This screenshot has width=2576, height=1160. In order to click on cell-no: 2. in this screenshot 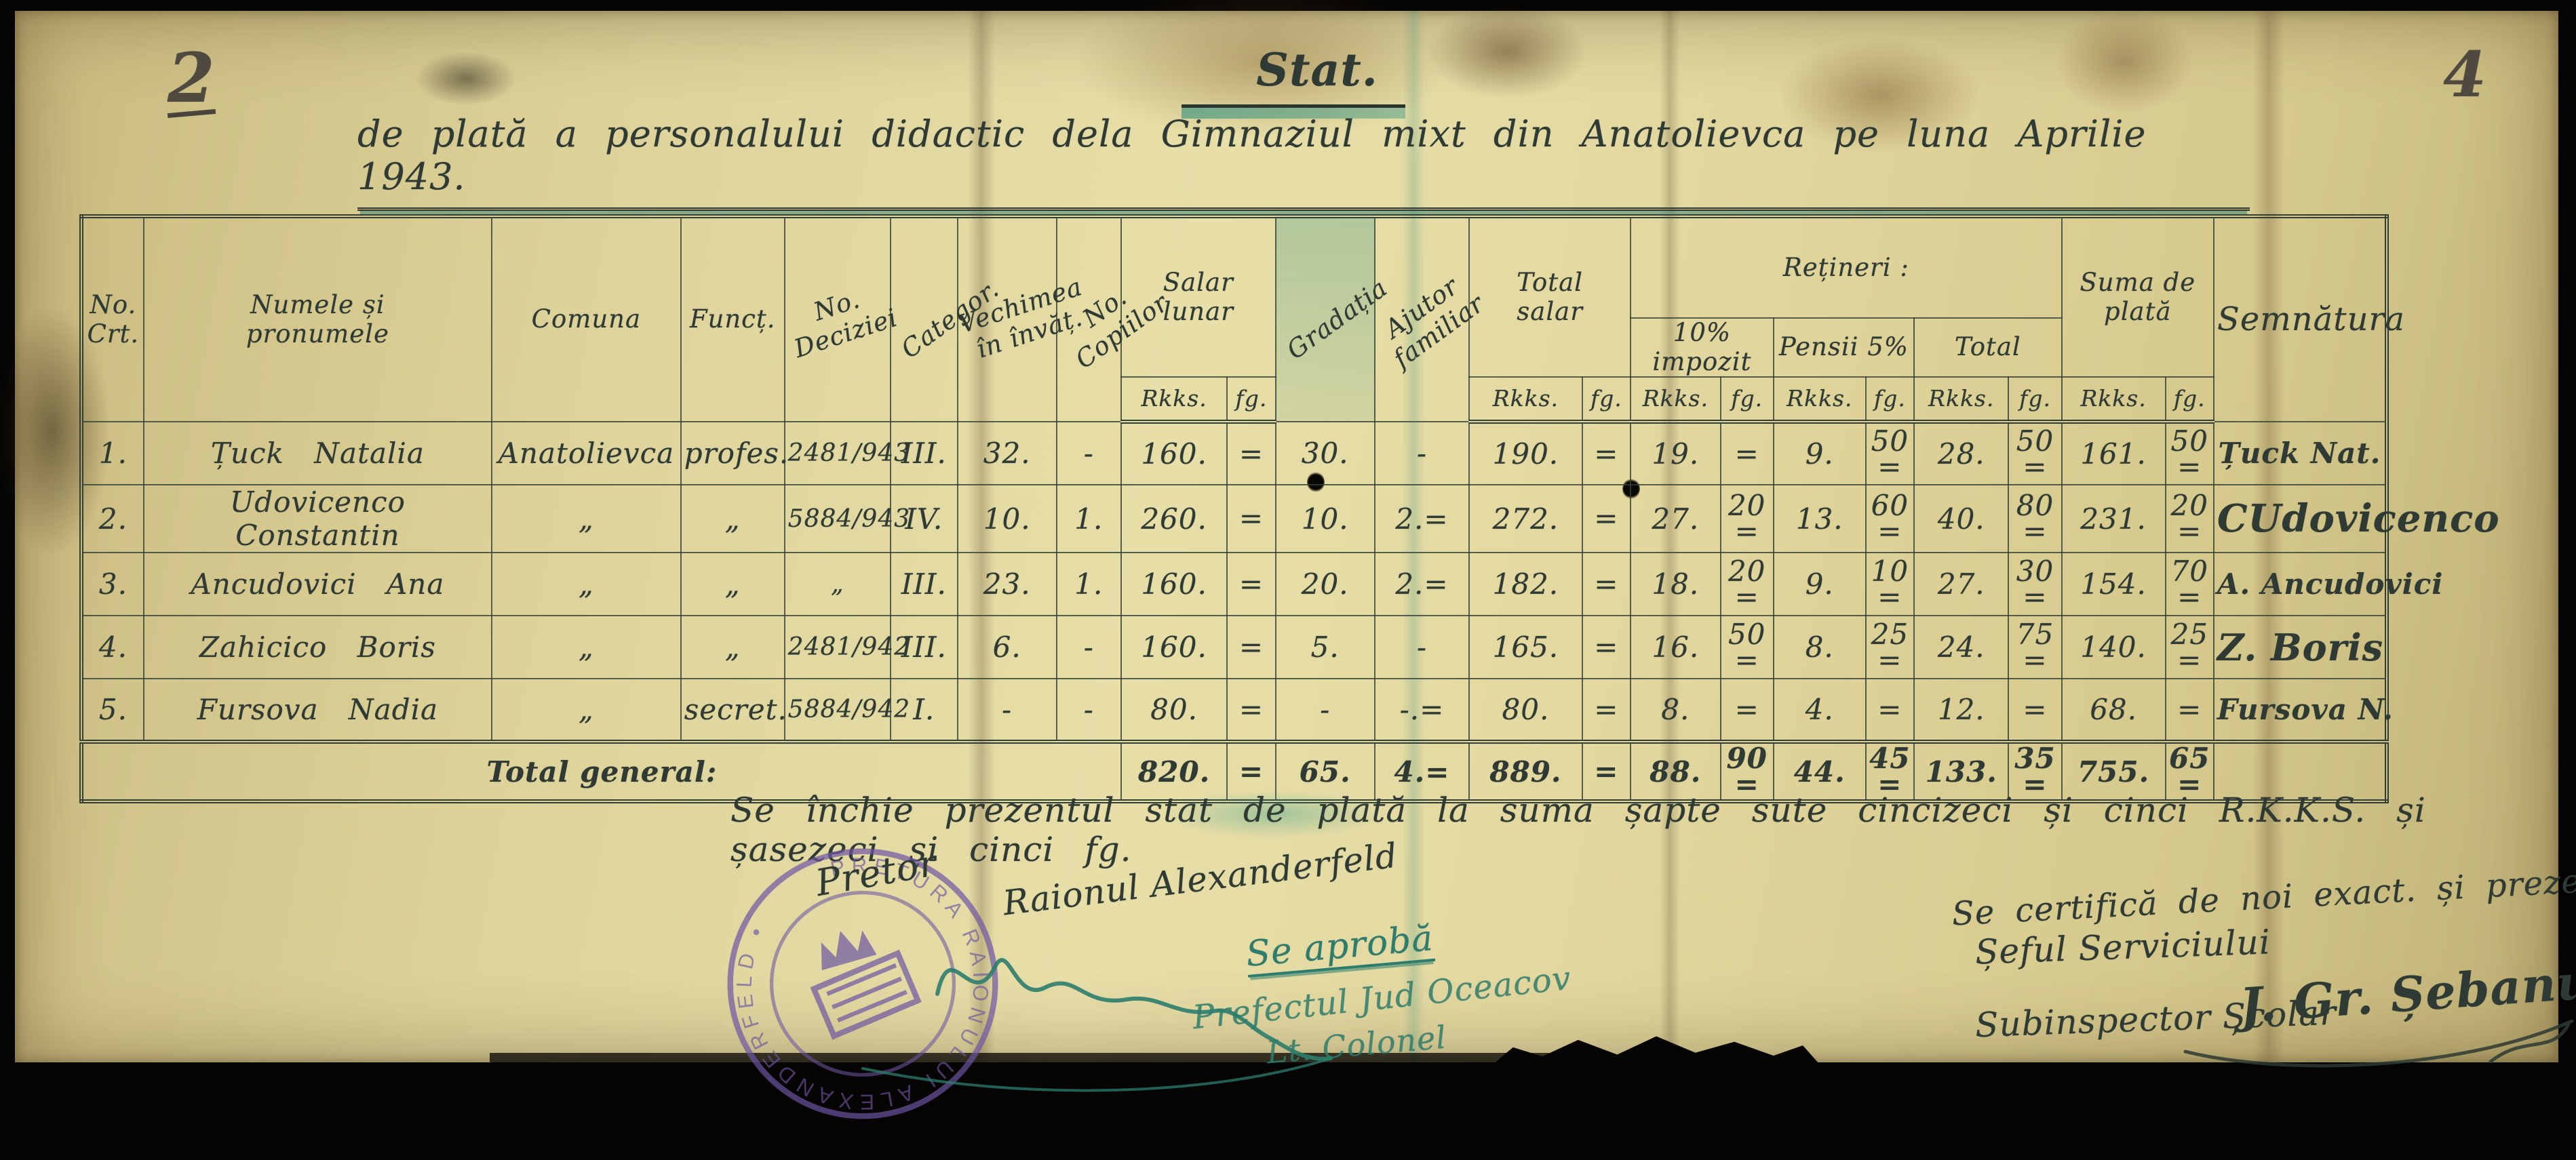, I will do `click(112, 519)`.